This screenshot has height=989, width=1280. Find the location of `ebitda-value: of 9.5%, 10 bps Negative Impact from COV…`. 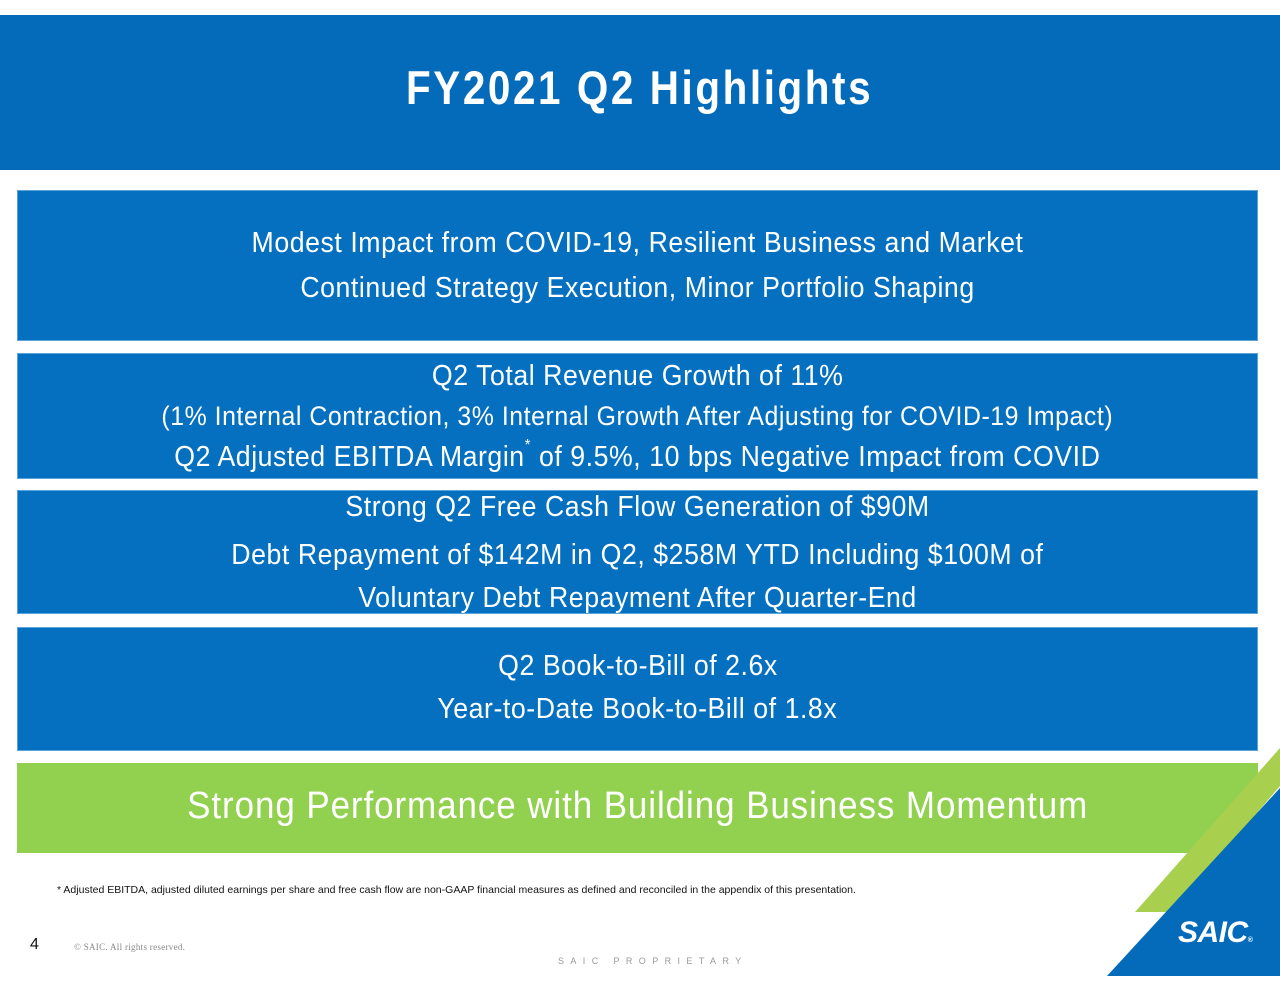

ebitda-value: of 9.5%, 10 bps Negative Impact from COV… is located at coordinates (820, 457).